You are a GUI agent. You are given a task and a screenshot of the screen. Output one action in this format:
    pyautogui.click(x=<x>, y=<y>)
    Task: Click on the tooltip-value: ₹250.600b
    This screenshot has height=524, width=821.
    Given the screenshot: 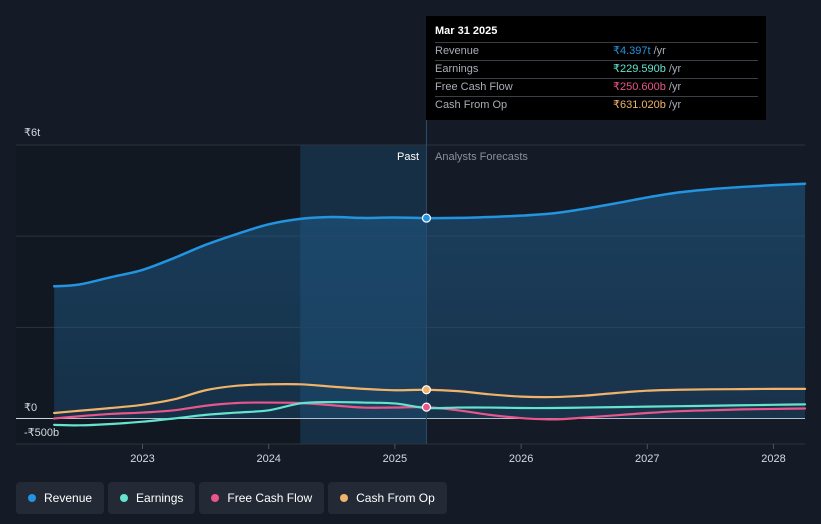 What is the action you would take?
    pyautogui.click(x=639, y=87)
    